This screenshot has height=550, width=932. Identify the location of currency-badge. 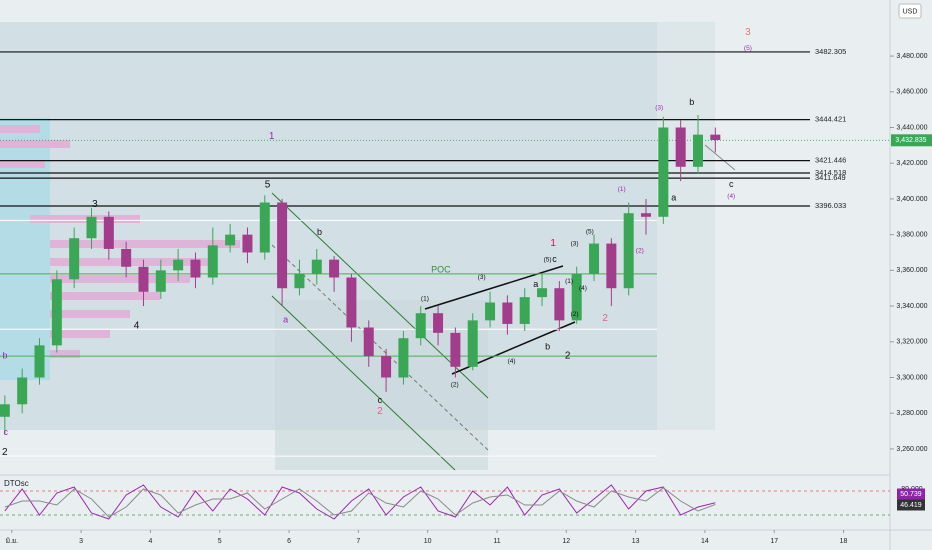
(910, 11).